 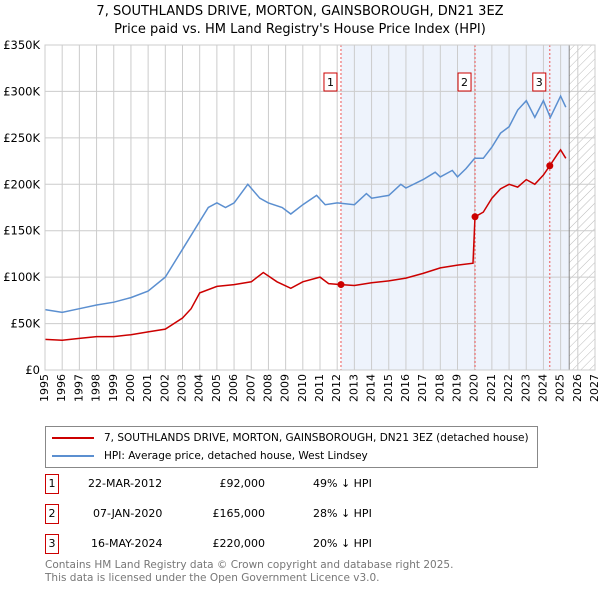 What do you see at coordinates (73, 456) in the screenshot?
I see `legend-swatch-hpi` at bounding box center [73, 456].